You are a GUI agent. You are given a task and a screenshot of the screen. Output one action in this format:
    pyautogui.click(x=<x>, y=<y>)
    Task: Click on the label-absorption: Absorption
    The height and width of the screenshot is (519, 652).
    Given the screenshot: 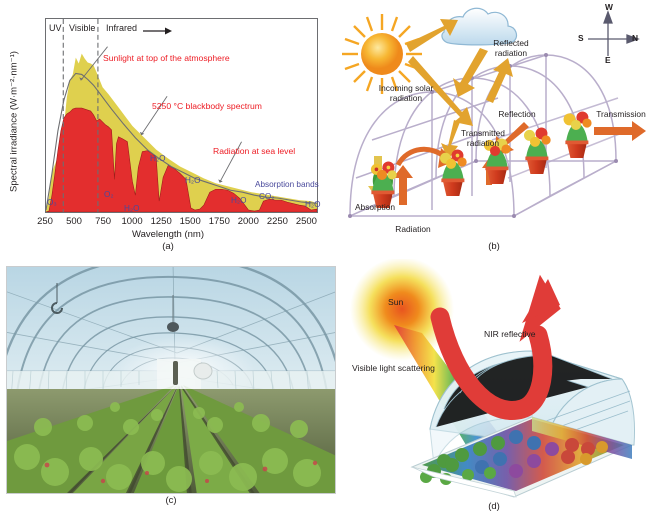 What is the action you would take?
    pyautogui.click(x=375, y=207)
    